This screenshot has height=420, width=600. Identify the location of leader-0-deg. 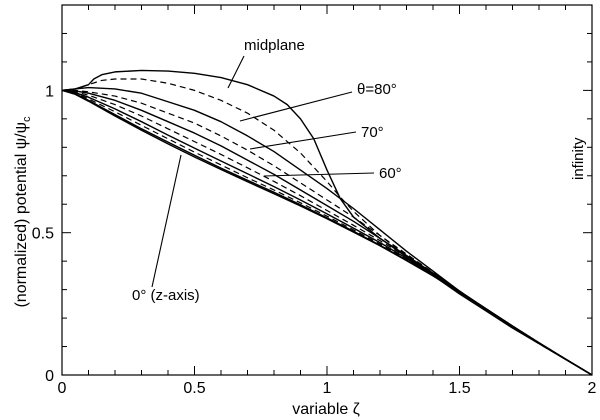
(166, 221).